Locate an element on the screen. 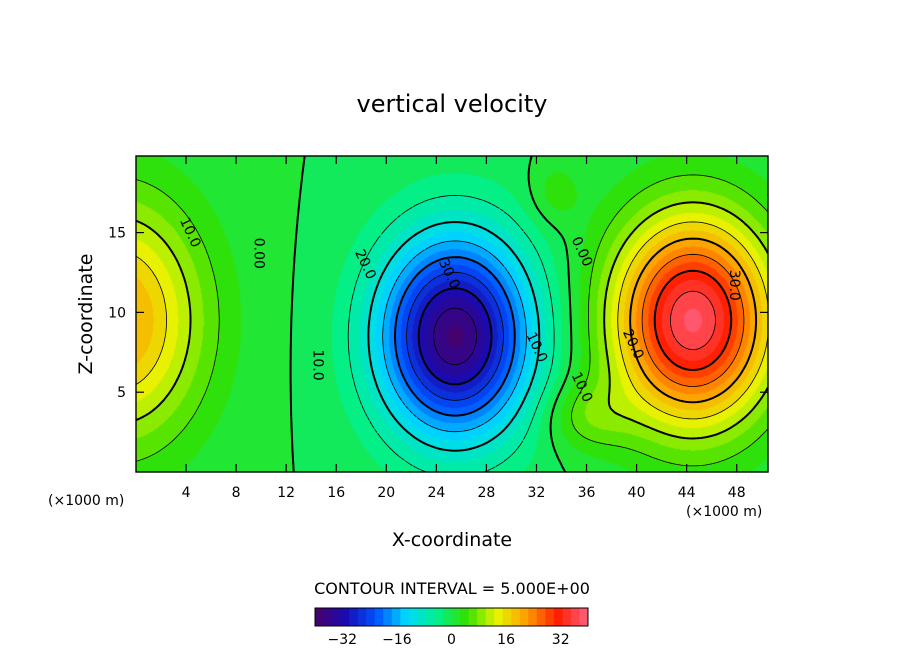 Image resolution: width=904 pixels, height=654 pixels. contour-label: 0.00 is located at coordinates (259, 253).